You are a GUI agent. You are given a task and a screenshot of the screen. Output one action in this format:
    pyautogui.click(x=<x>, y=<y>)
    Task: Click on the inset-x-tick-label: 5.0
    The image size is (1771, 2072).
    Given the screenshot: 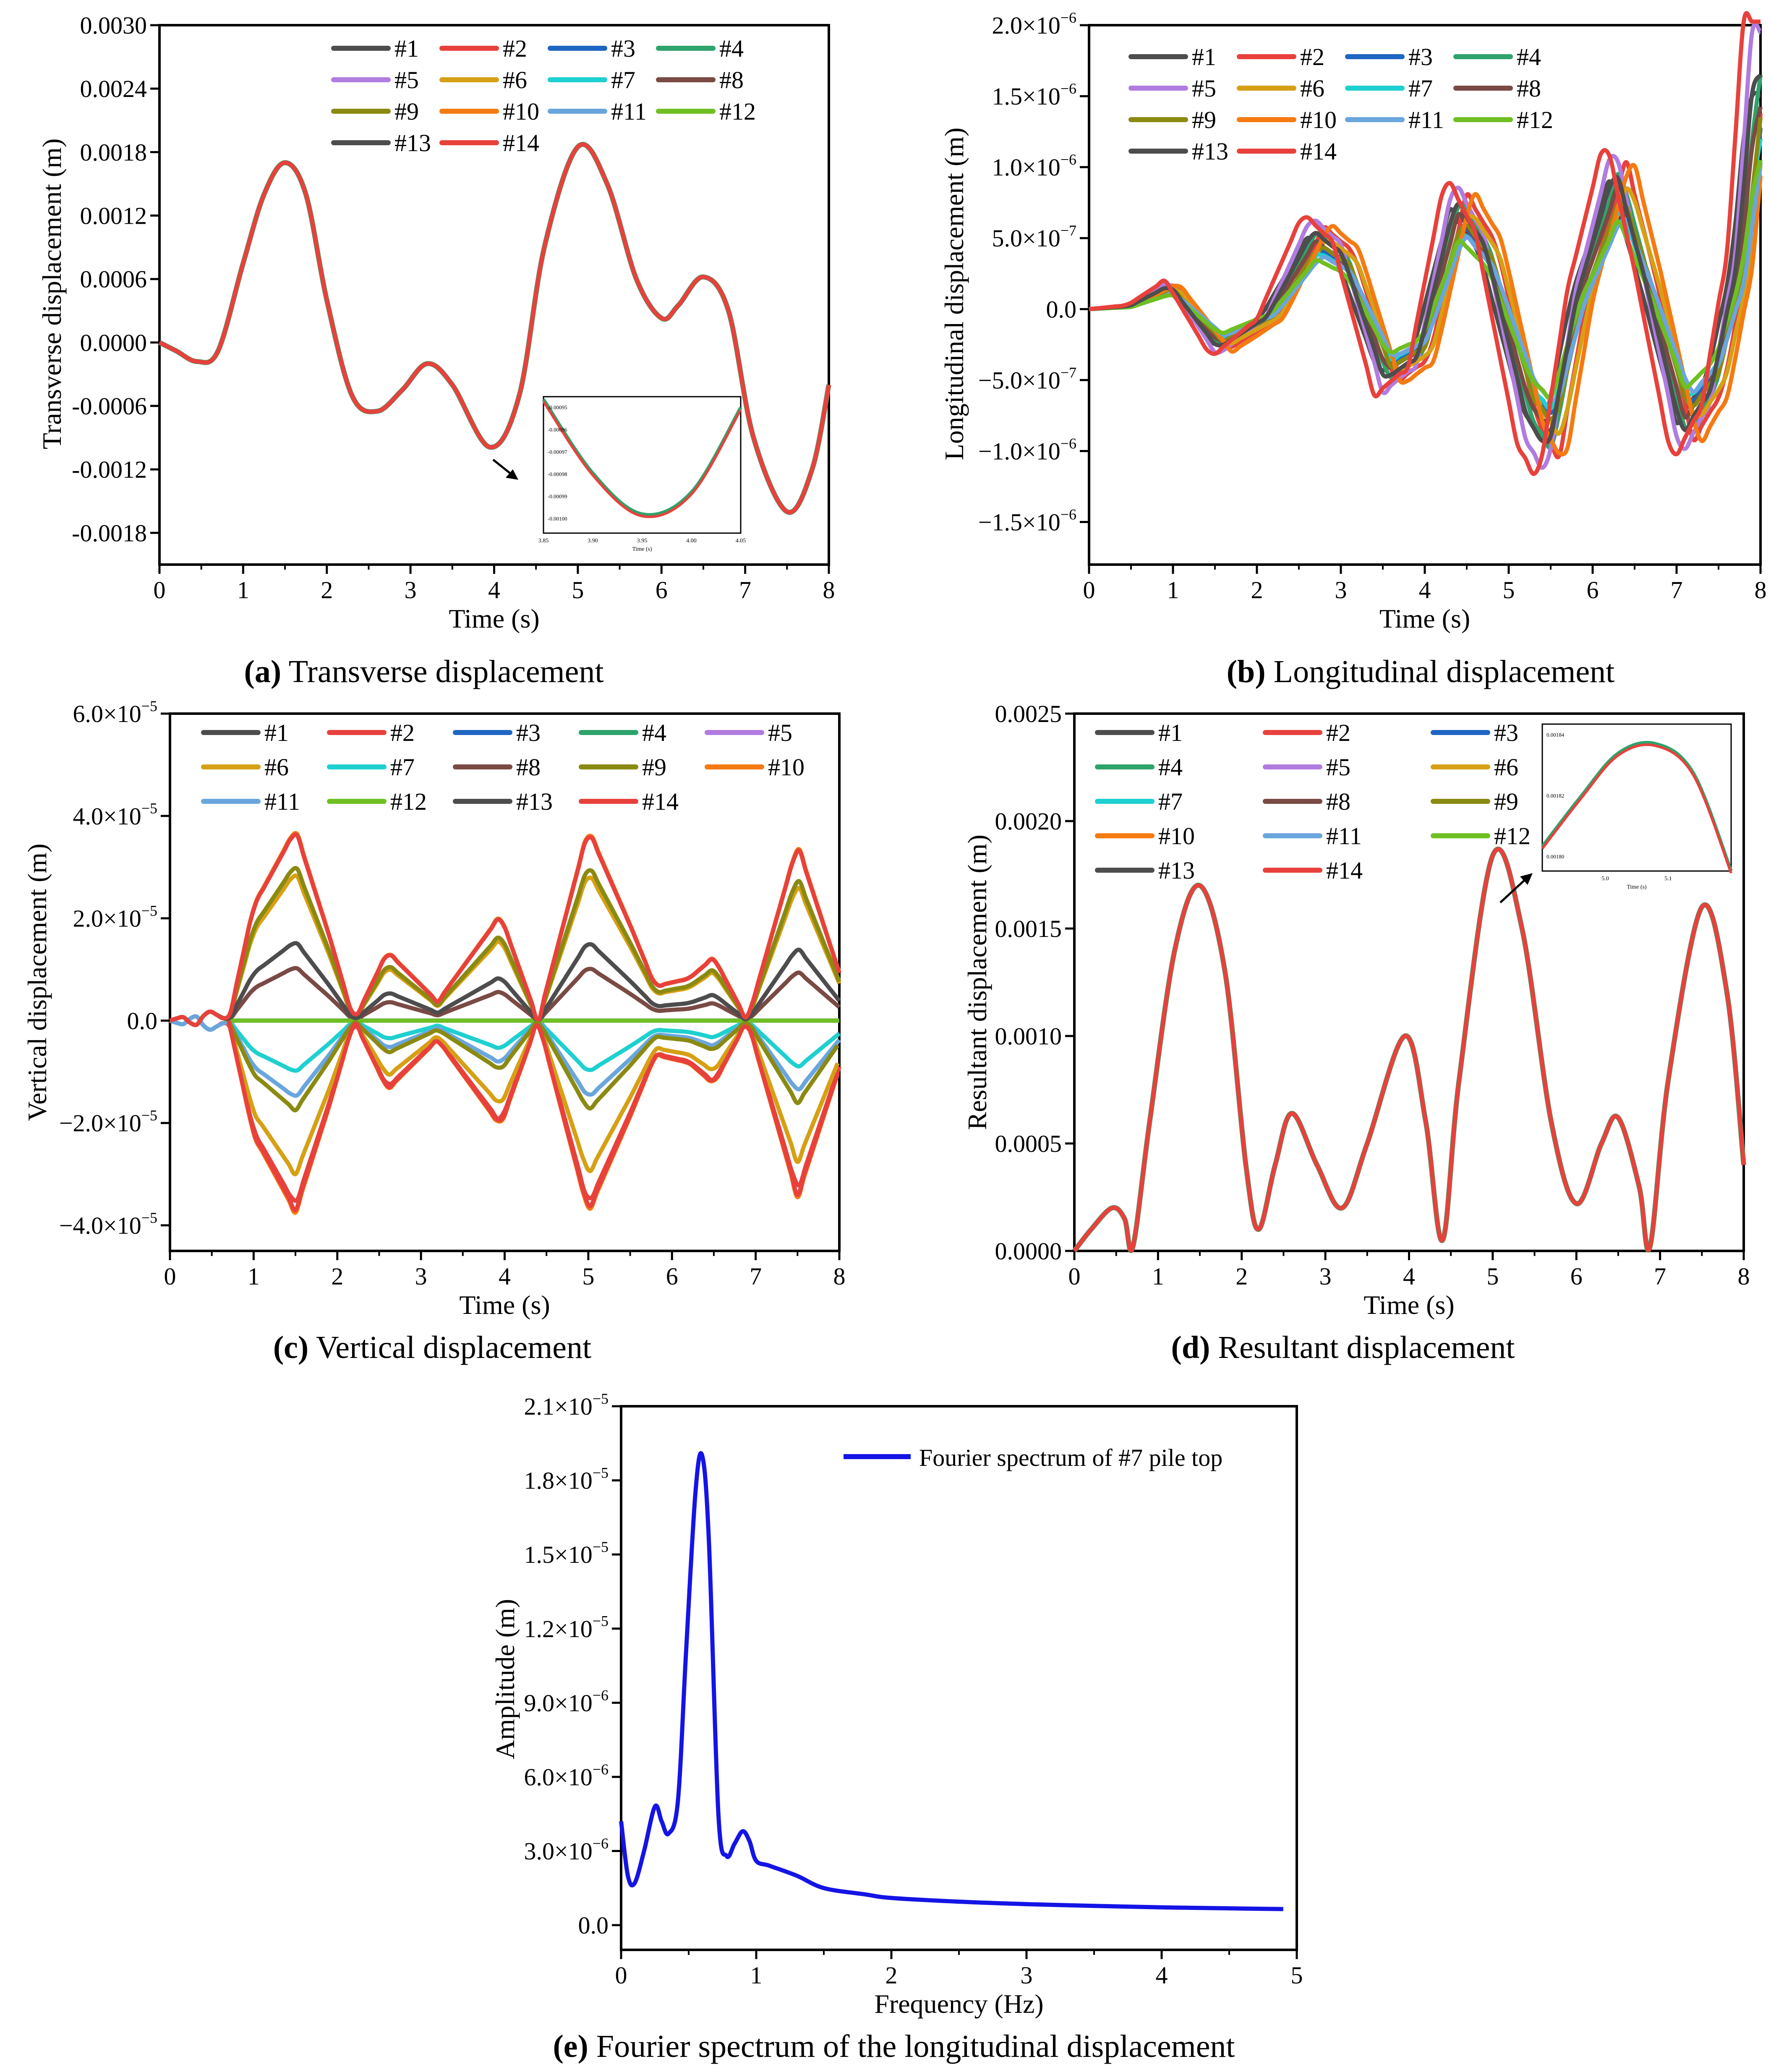 What is the action you would take?
    pyautogui.click(x=1605, y=879)
    